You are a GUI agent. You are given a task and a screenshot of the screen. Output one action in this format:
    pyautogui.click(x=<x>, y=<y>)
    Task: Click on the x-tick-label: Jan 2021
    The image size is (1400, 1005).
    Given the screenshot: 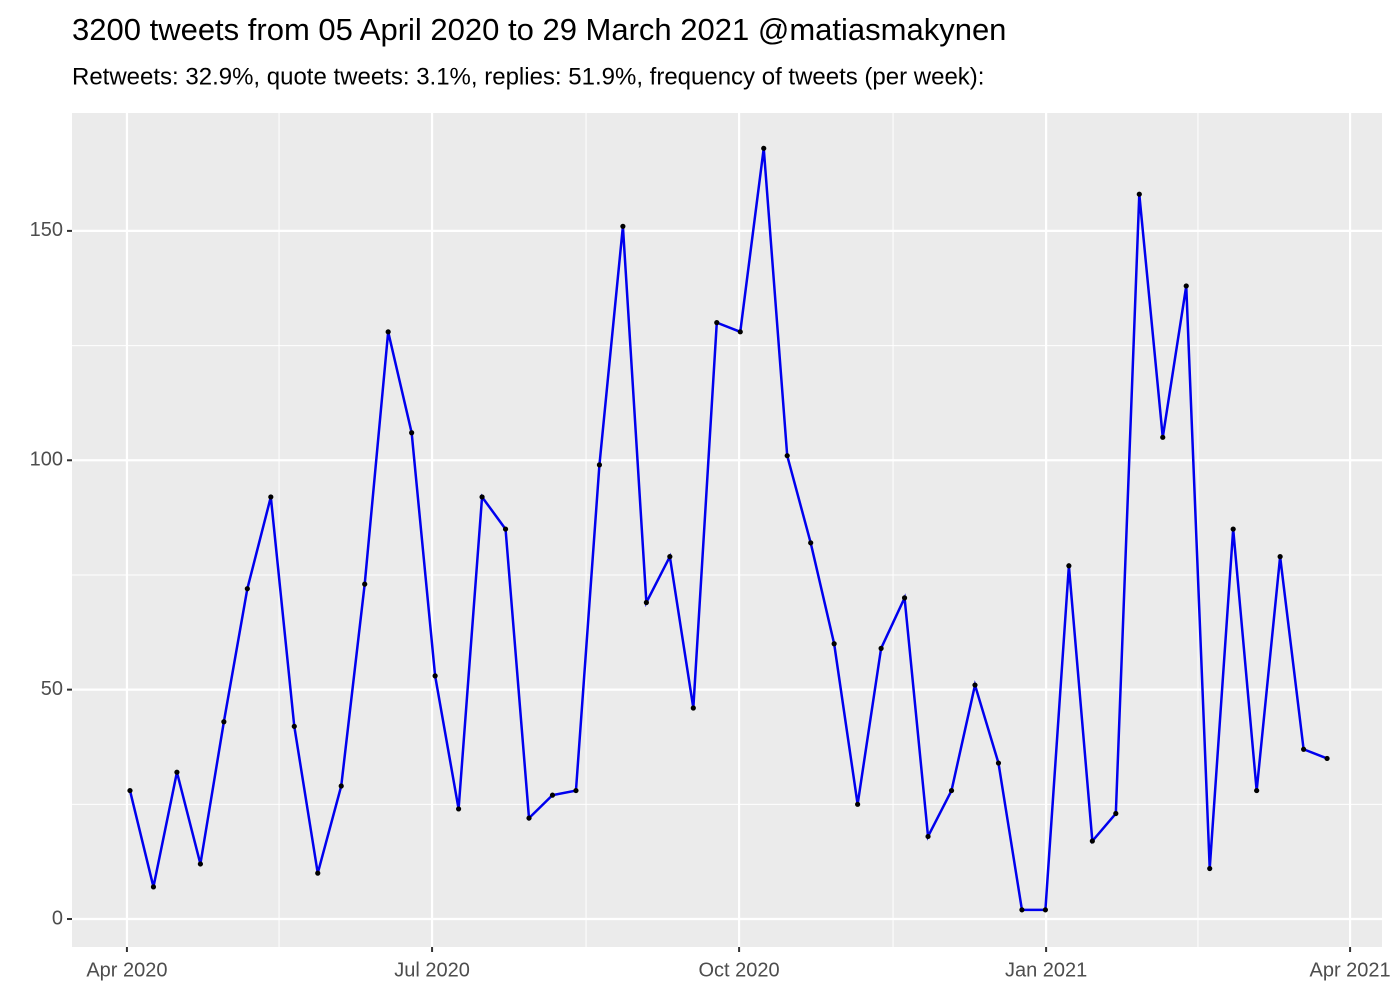 What is the action you would take?
    pyautogui.click(x=1046, y=970)
    